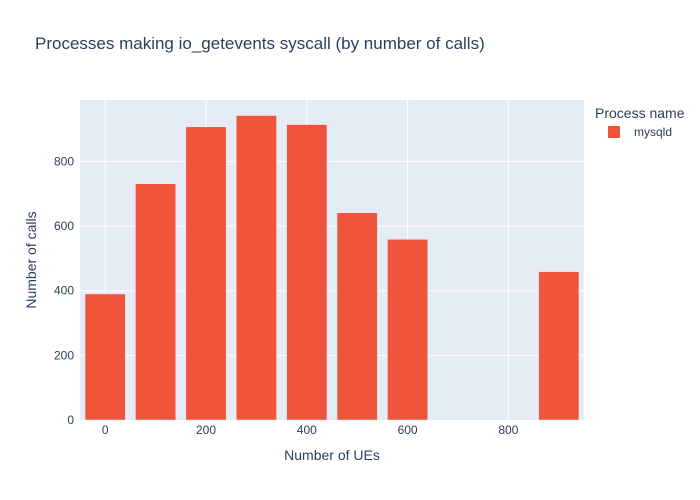 The width and height of the screenshot is (700, 500). What do you see at coordinates (307, 430) in the screenshot?
I see `x-tick-label: 400` at bounding box center [307, 430].